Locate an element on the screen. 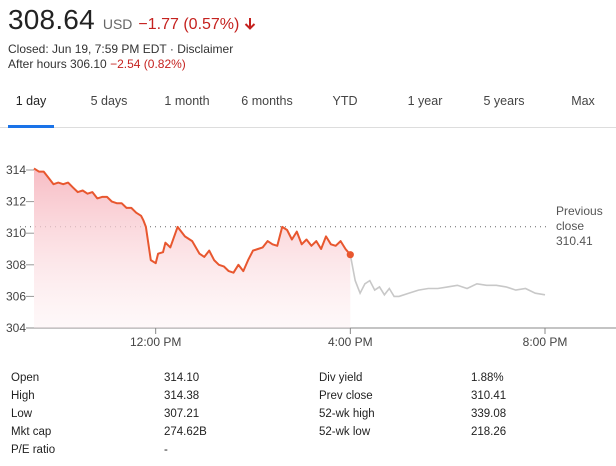 Image resolution: width=616 pixels, height=466 pixels. y-tick-label: 304 is located at coordinates (16, 328).